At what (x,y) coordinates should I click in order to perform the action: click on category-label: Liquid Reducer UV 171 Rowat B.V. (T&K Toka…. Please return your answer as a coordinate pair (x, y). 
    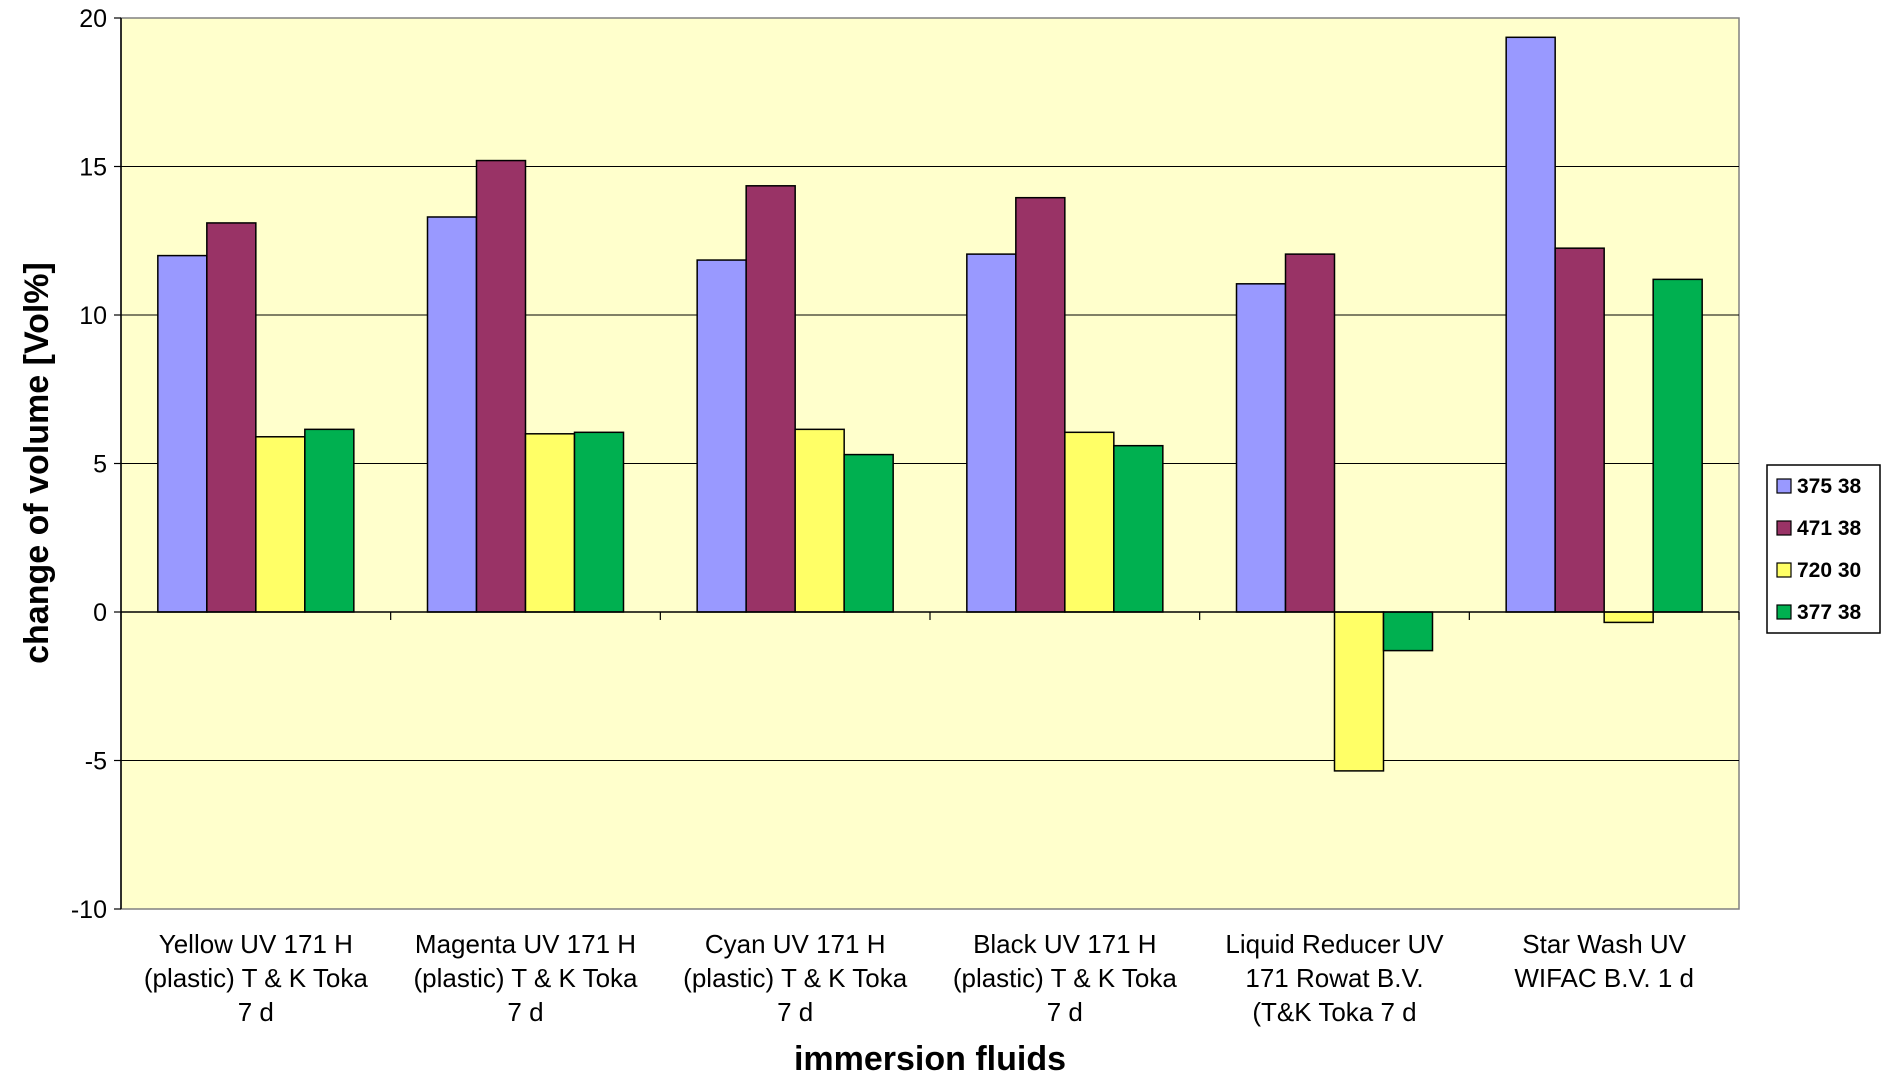
    Looking at the image, I should click on (1334, 978).